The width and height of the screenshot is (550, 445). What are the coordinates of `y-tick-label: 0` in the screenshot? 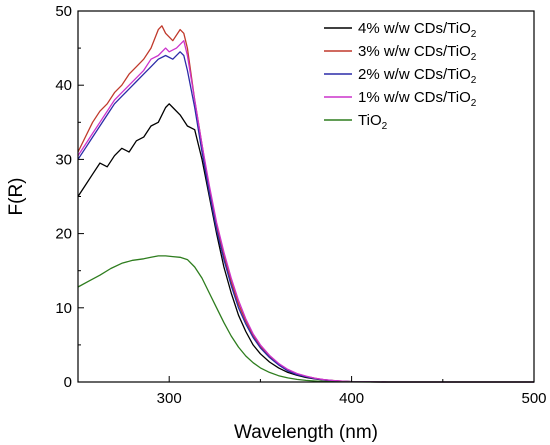 It's located at (68, 382).